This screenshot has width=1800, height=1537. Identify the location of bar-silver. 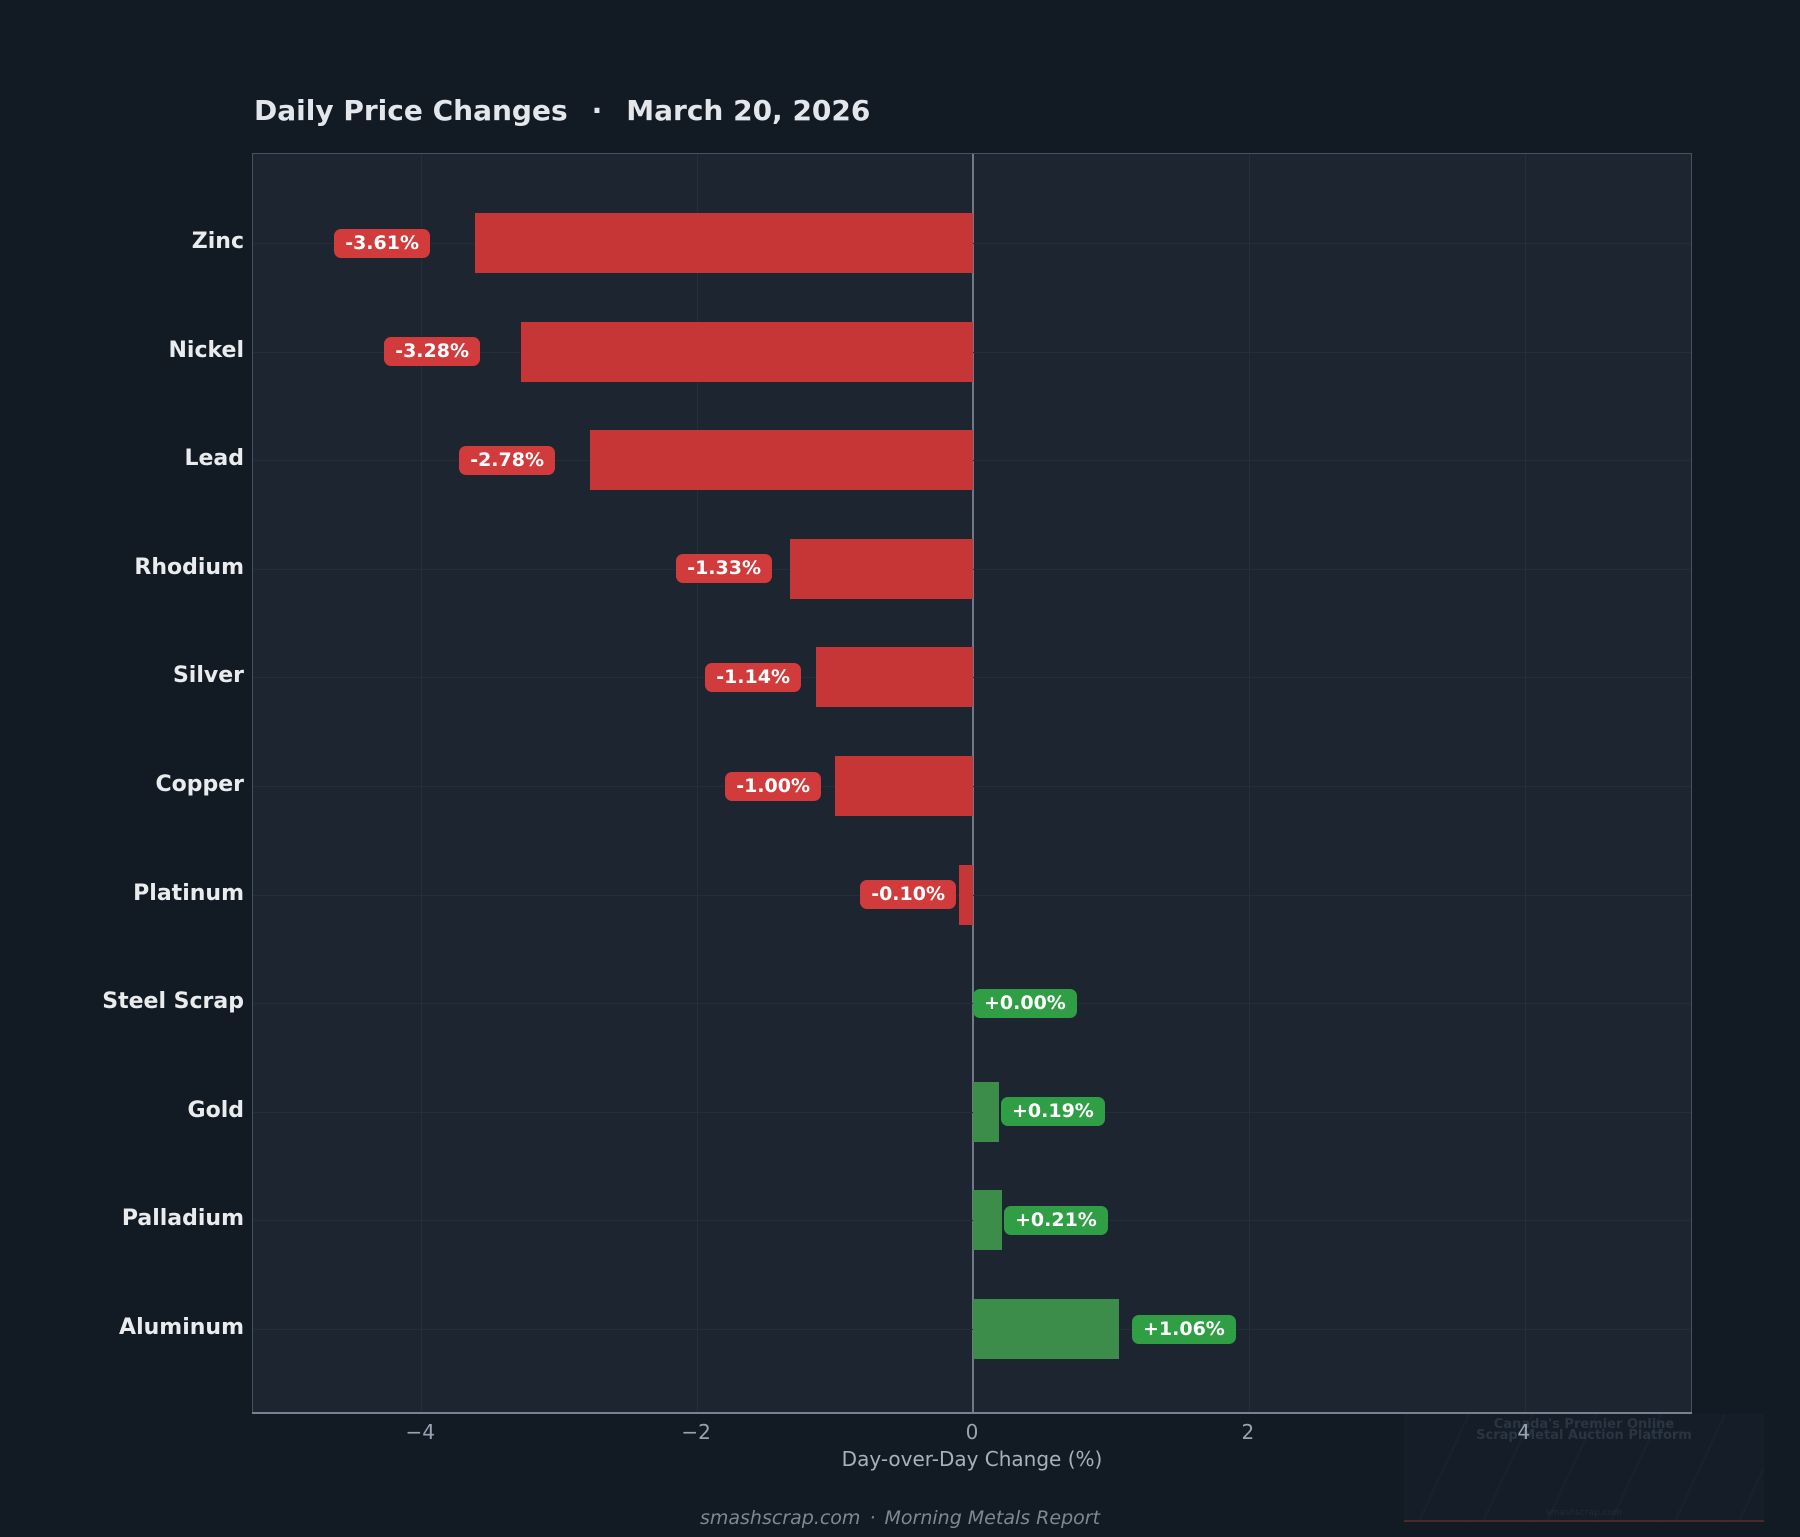
(894, 677).